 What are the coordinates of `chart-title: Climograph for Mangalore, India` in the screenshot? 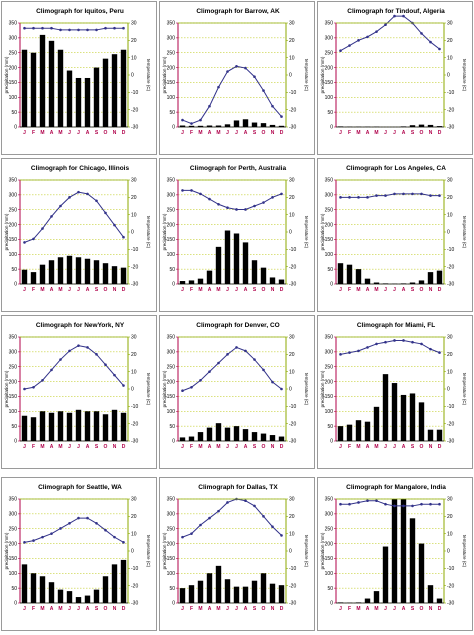 It's located at (396, 487).